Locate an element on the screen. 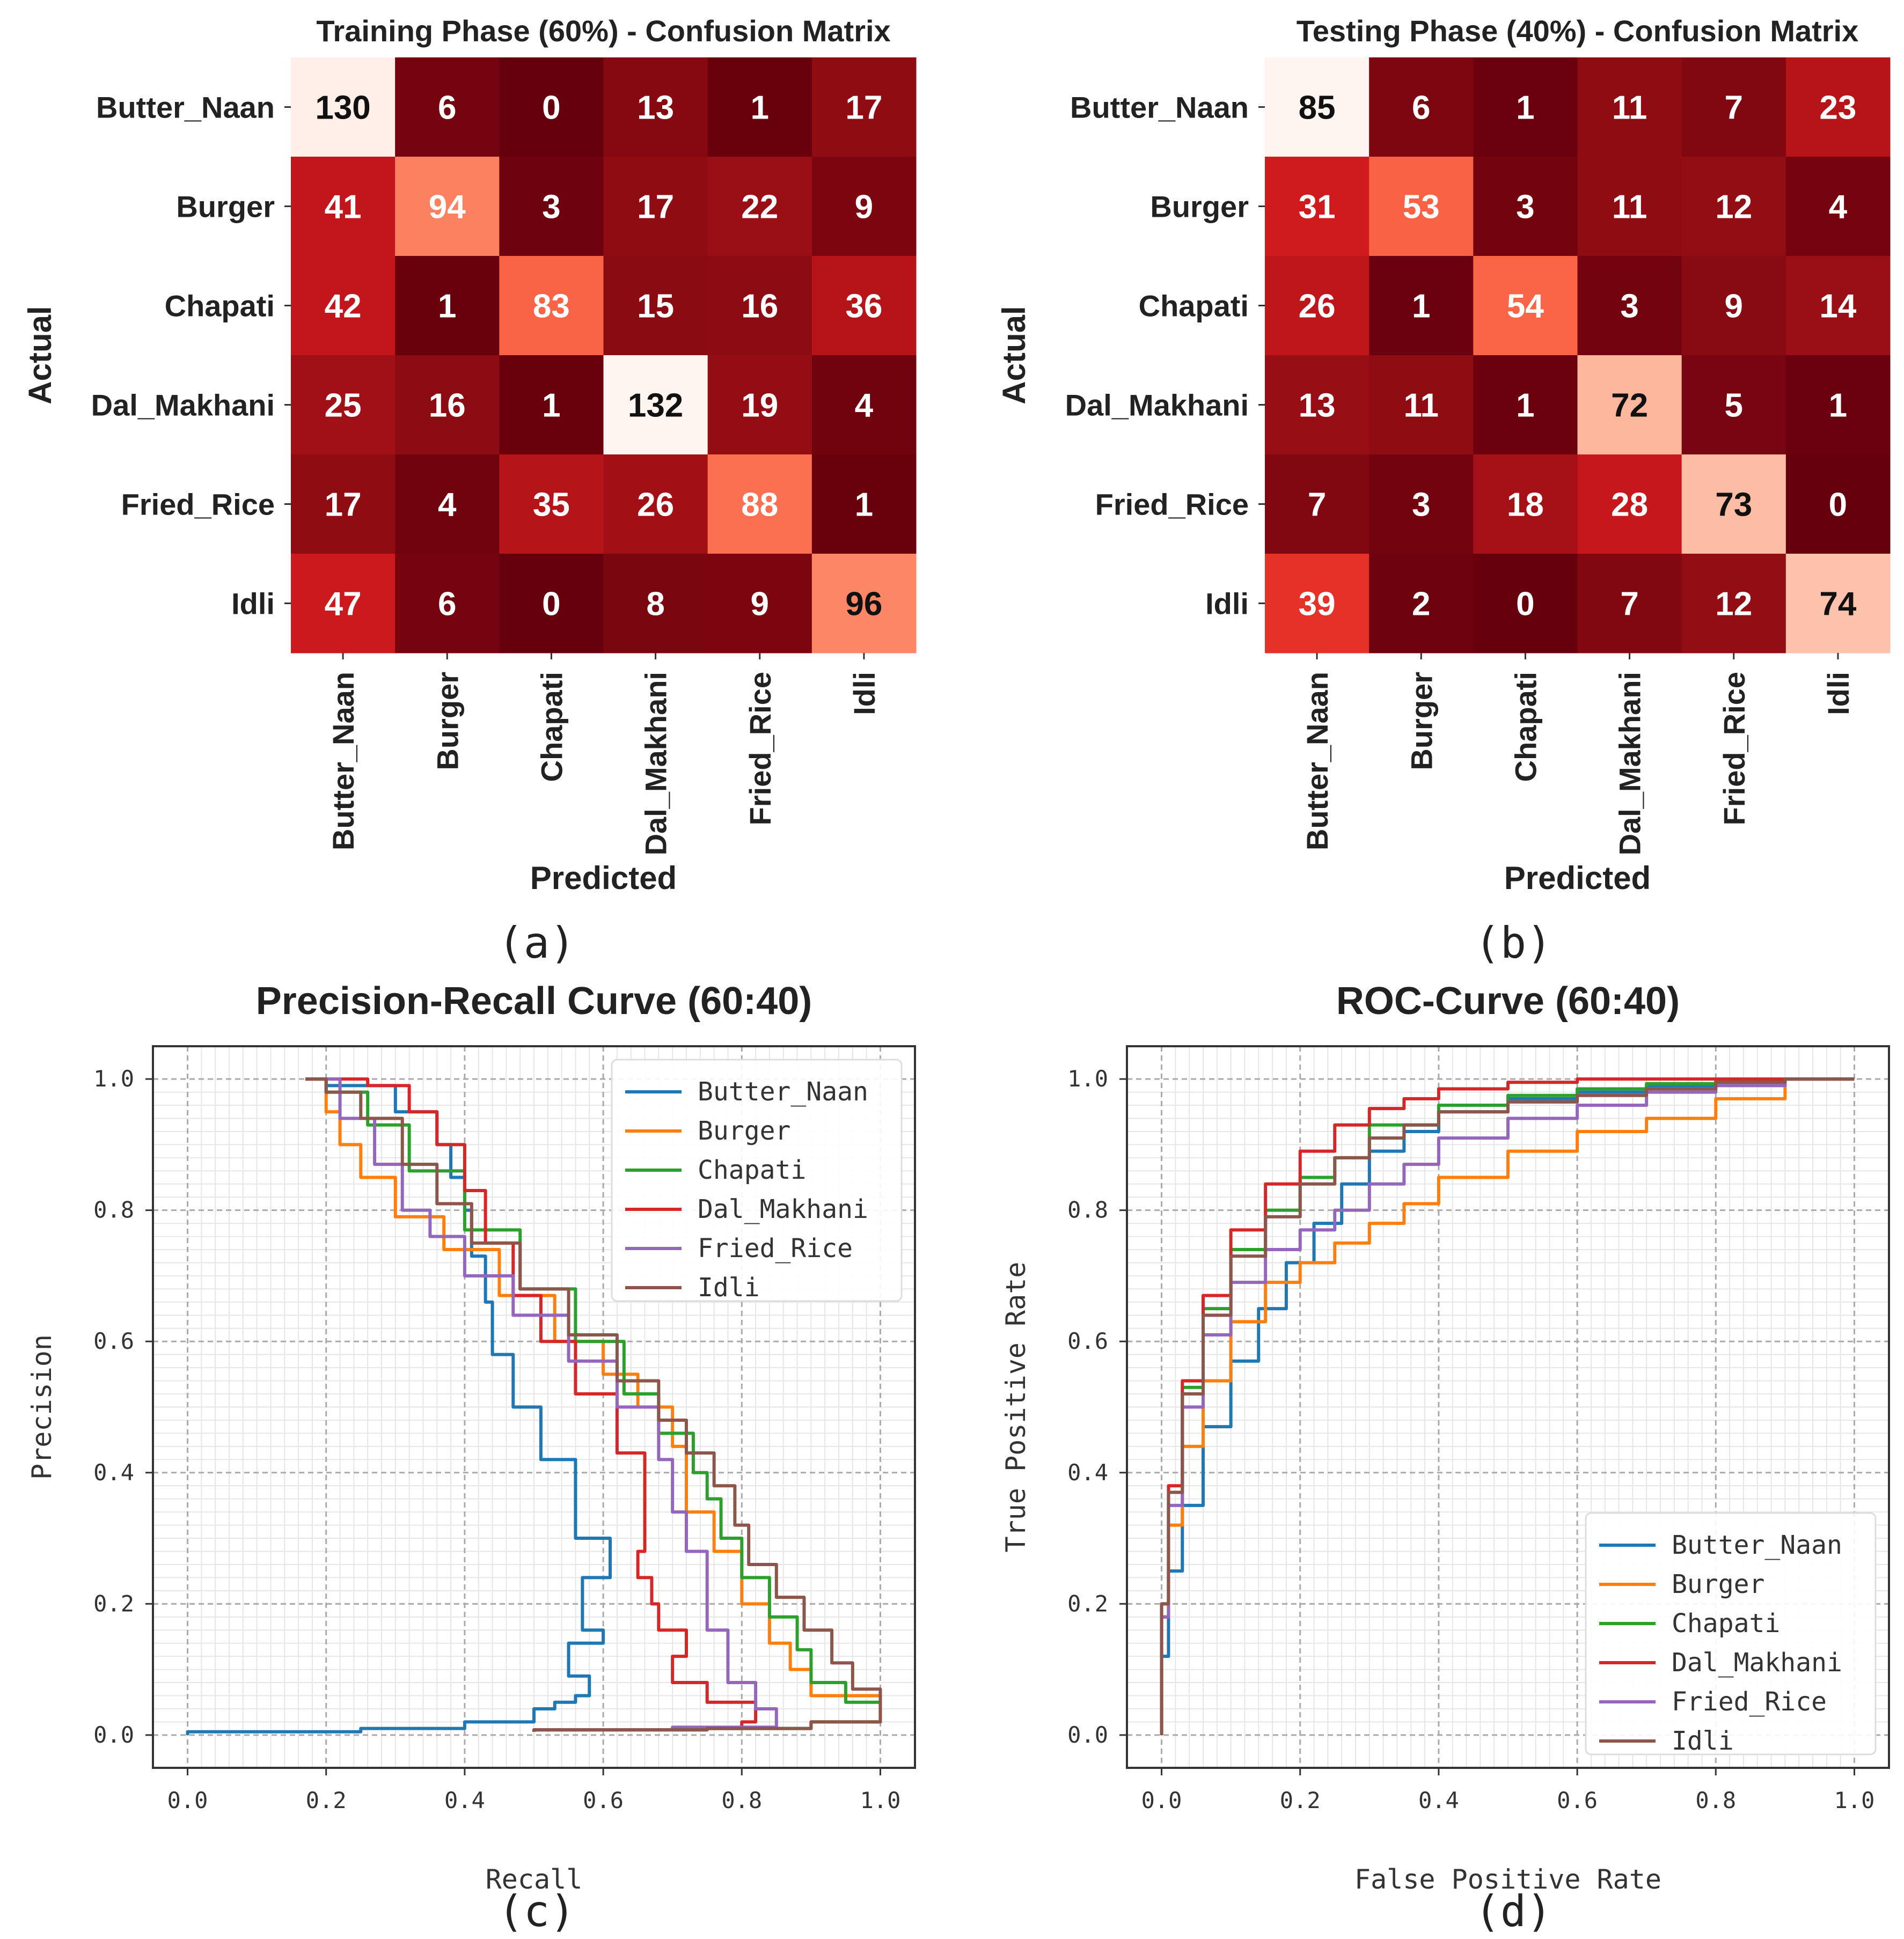 This screenshot has width=1904, height=1939. cell-value: 94 is located at coordinates (448, 207).